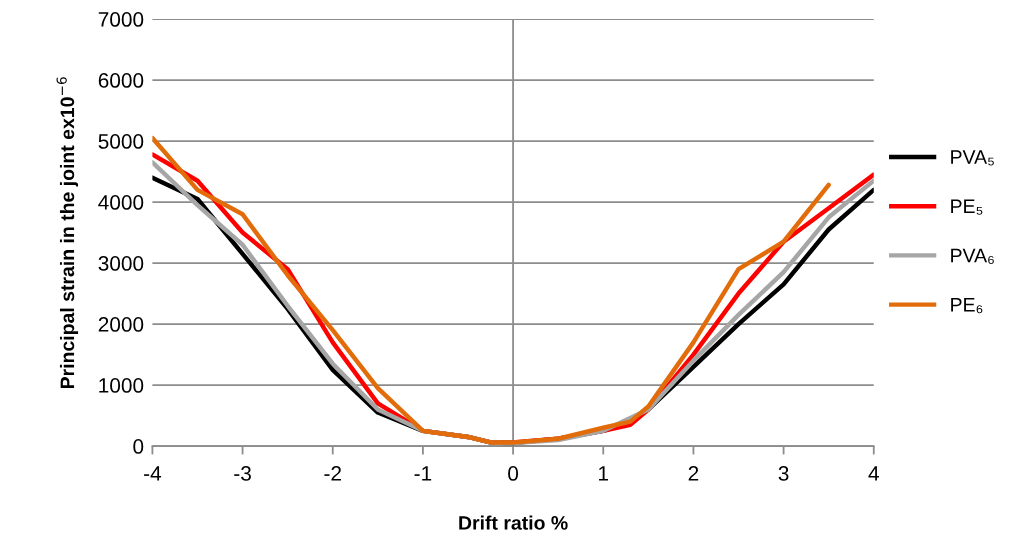  I want to click on x-tick-label: 4, so click(873, 473).